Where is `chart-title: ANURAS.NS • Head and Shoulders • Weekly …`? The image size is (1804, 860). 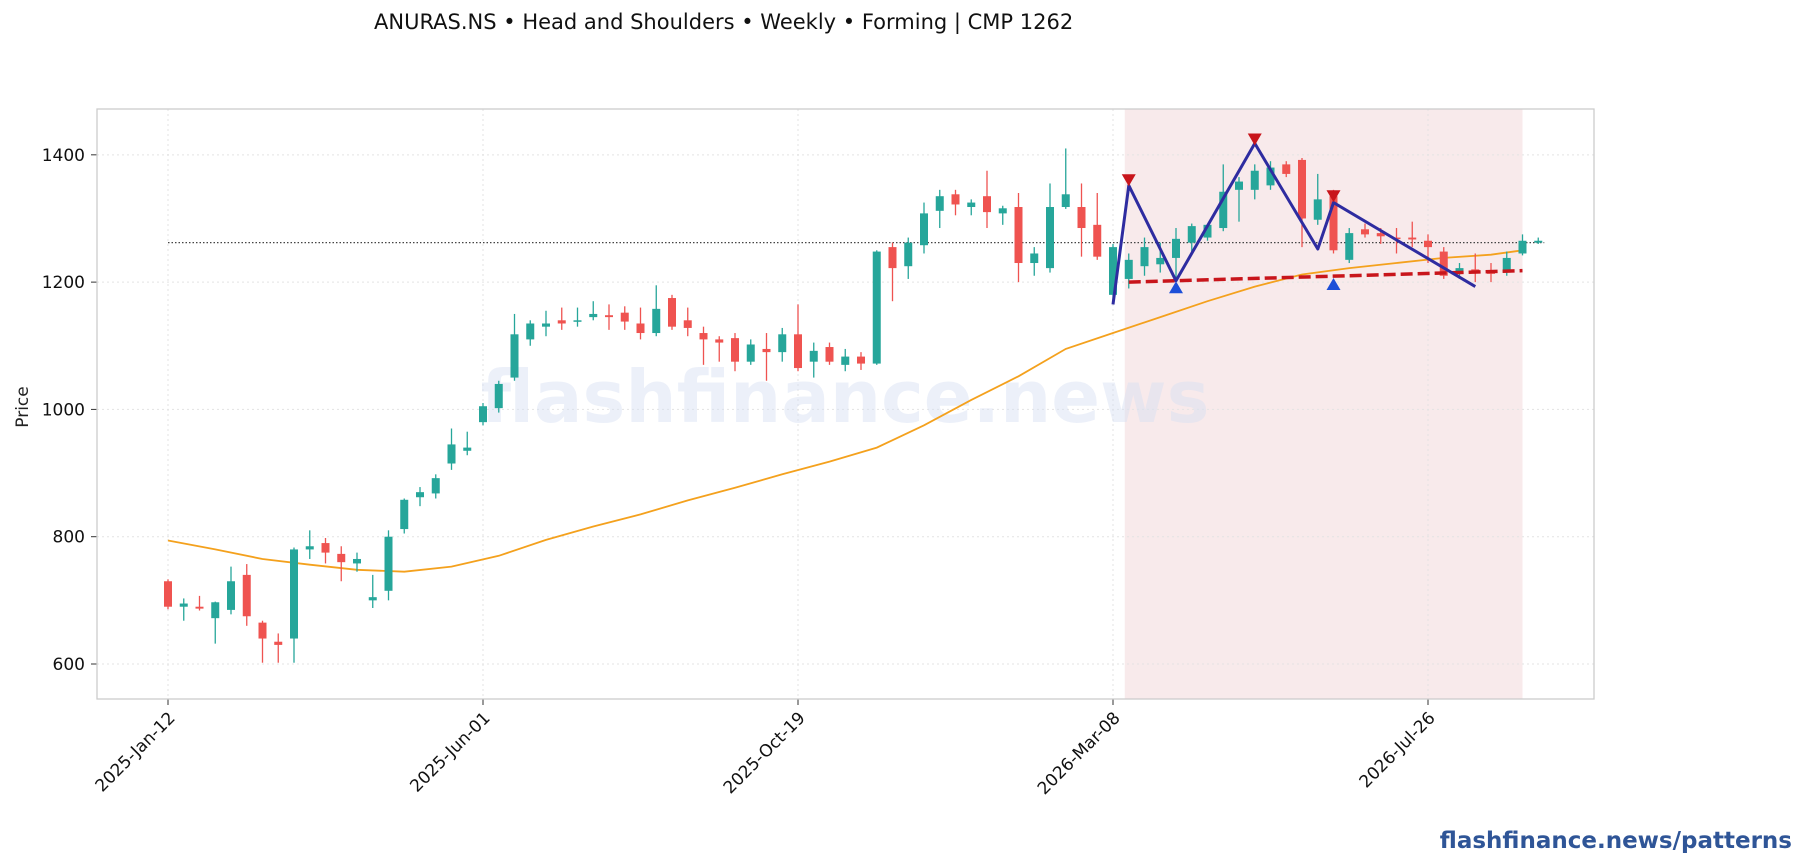
chart-title: ANURAS.NS • Head and Shoulders • Weekly … is located at coordinates (723, 22).